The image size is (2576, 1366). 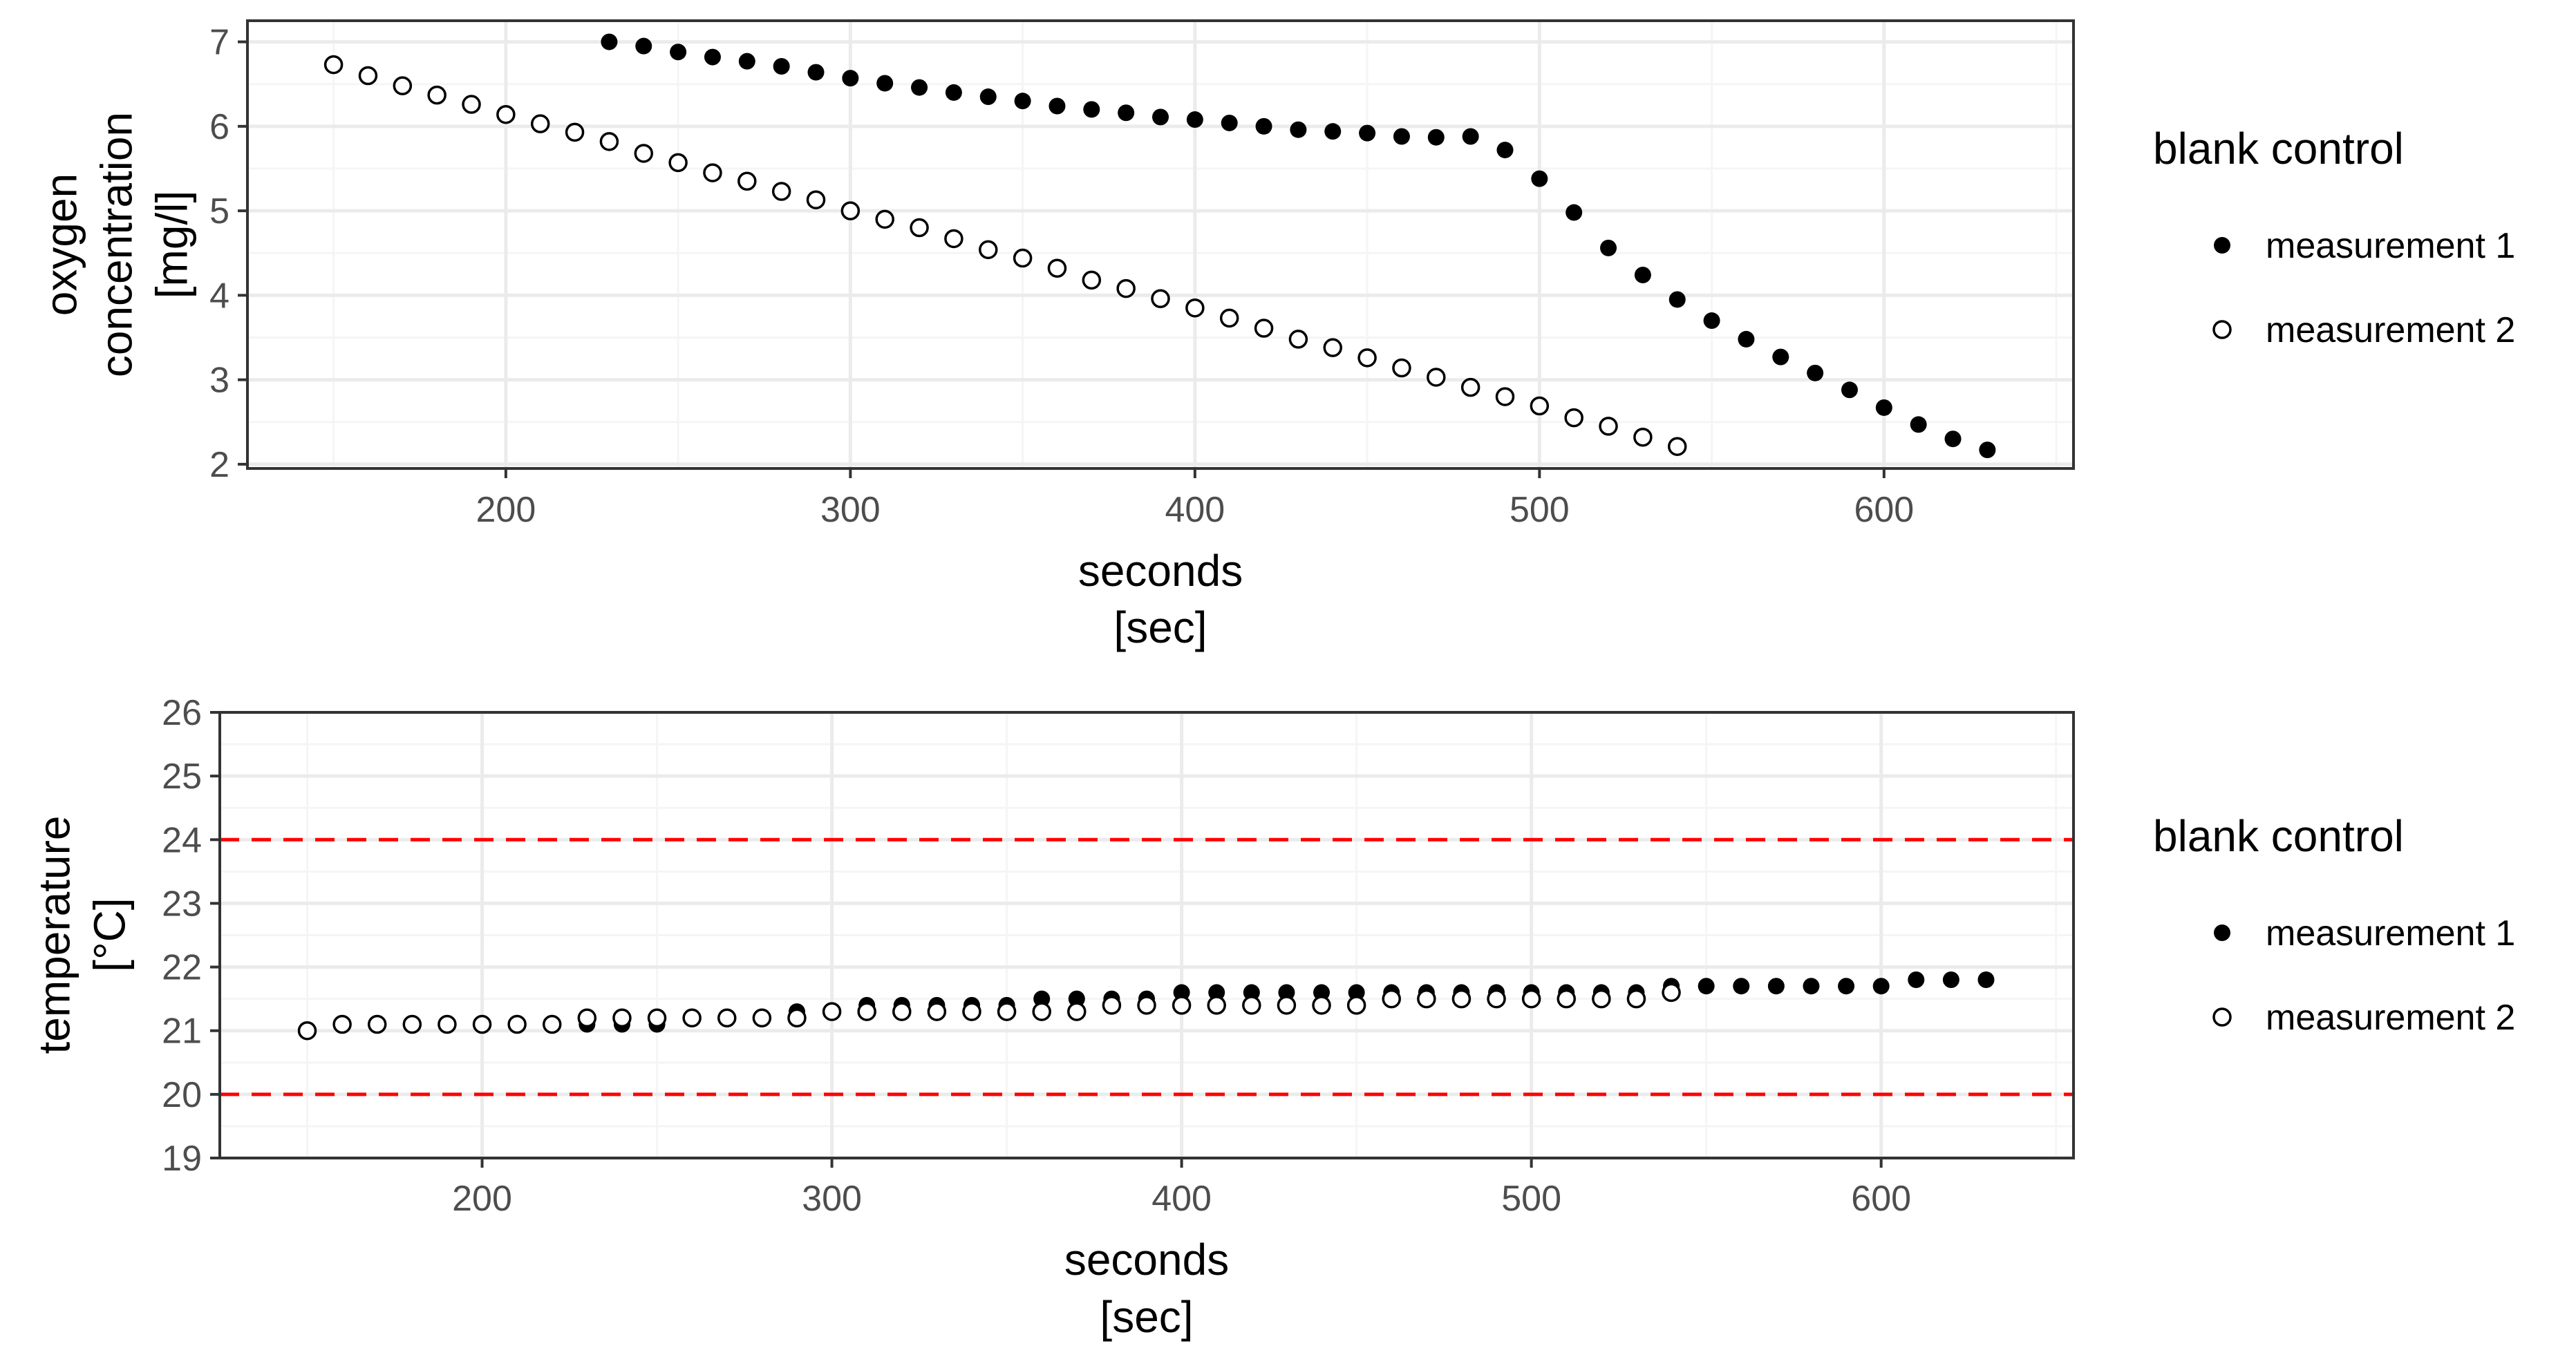 I want to click on y-tick-label: 20, so click(x=182, y=1095).